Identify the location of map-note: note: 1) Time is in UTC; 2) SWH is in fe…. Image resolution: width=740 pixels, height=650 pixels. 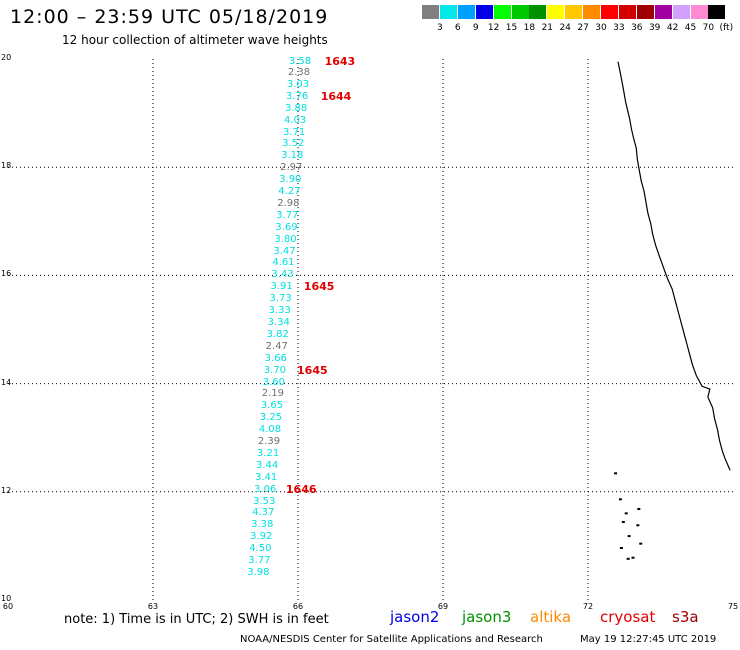
(196, 619).